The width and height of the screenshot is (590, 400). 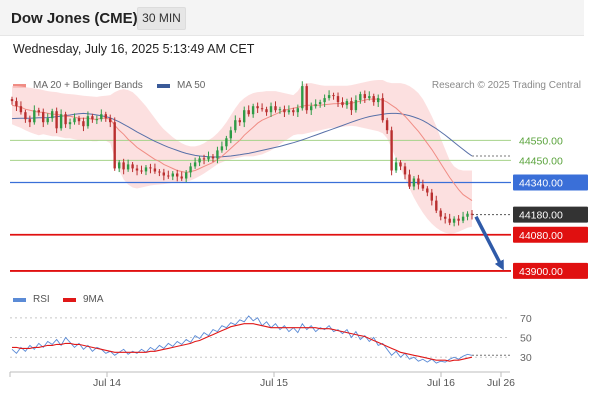 I want to click on rsi-tick-label: 30, so click(x=526, y=358).